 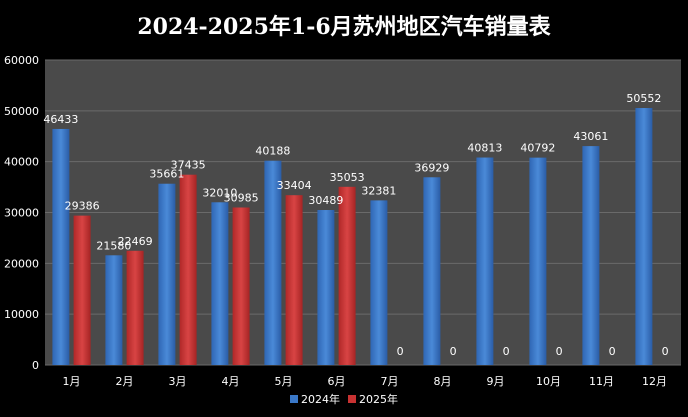 I want to click on data-label: 50552, so click(x=643, y=98).